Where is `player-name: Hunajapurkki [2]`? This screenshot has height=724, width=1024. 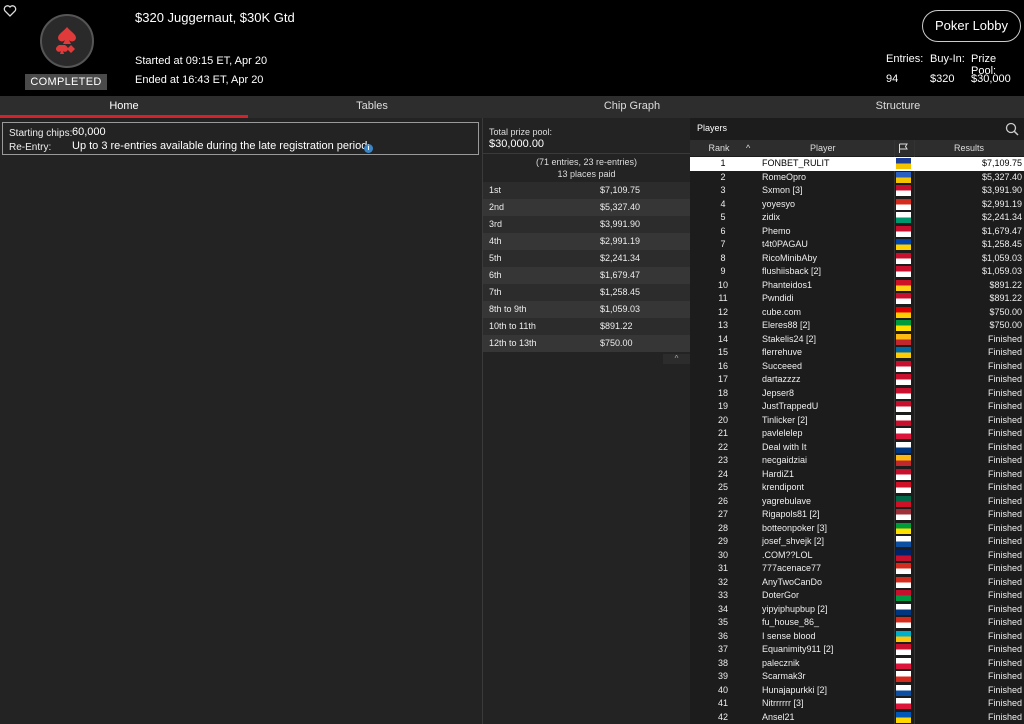 player-name: Hunajapurkki [2] is located at coordinates (795, 689).